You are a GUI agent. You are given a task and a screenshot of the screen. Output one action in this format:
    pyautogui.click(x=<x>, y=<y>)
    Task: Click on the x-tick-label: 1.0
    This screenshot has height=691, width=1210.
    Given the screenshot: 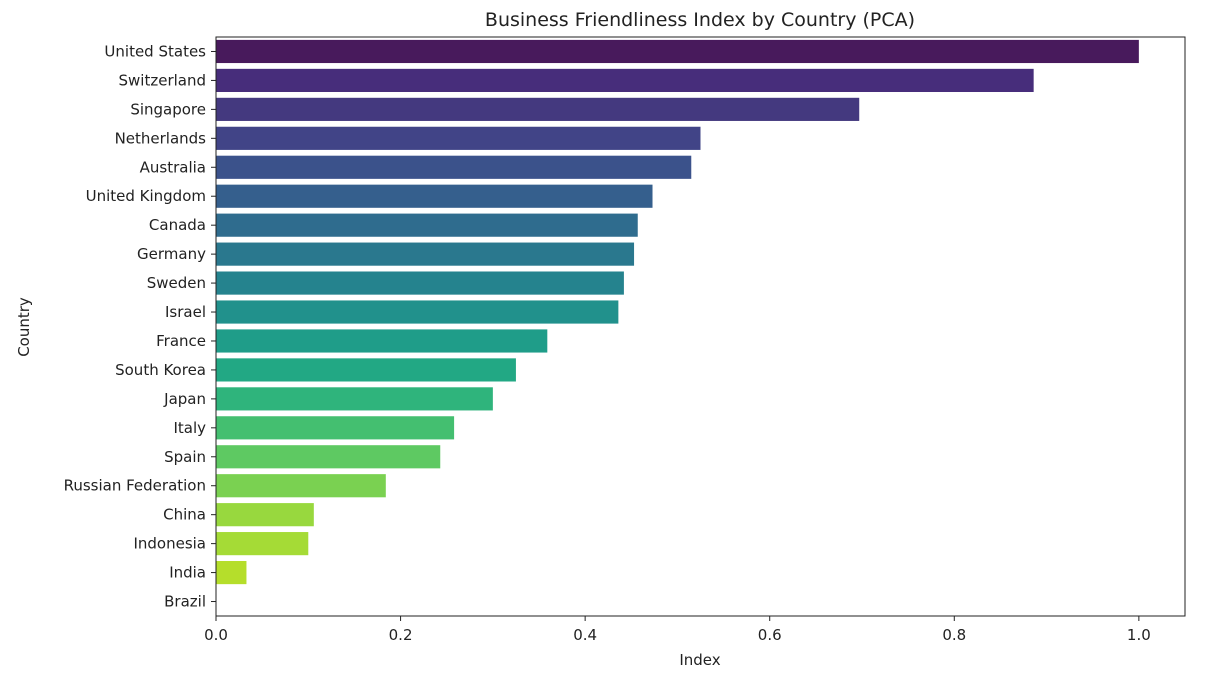 What is the action you would take?
    pyautogui.click(x=1139, y=635)
    